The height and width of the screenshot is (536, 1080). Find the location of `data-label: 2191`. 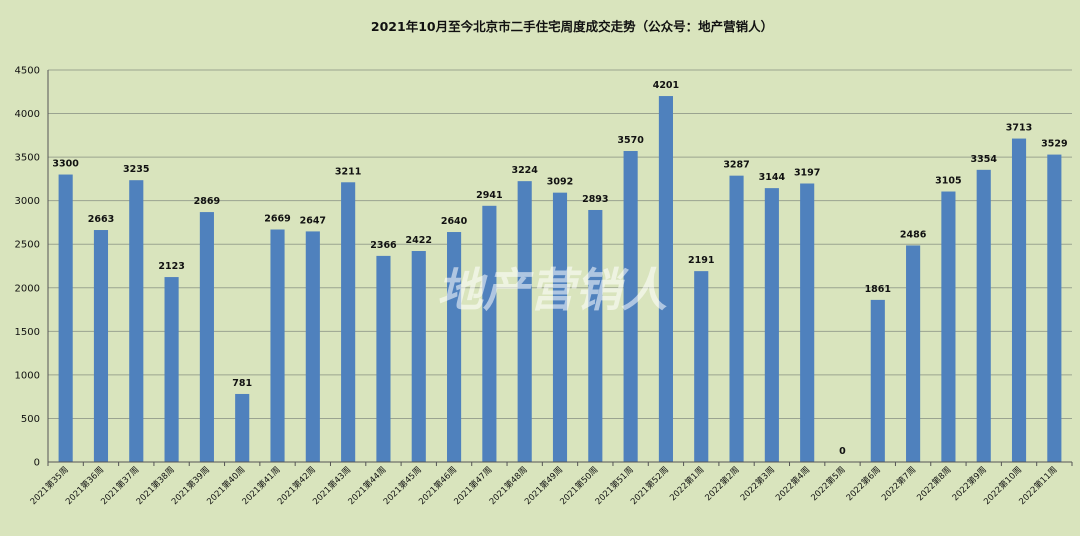

data-label: 2191 is located at coordinates (701, 260).